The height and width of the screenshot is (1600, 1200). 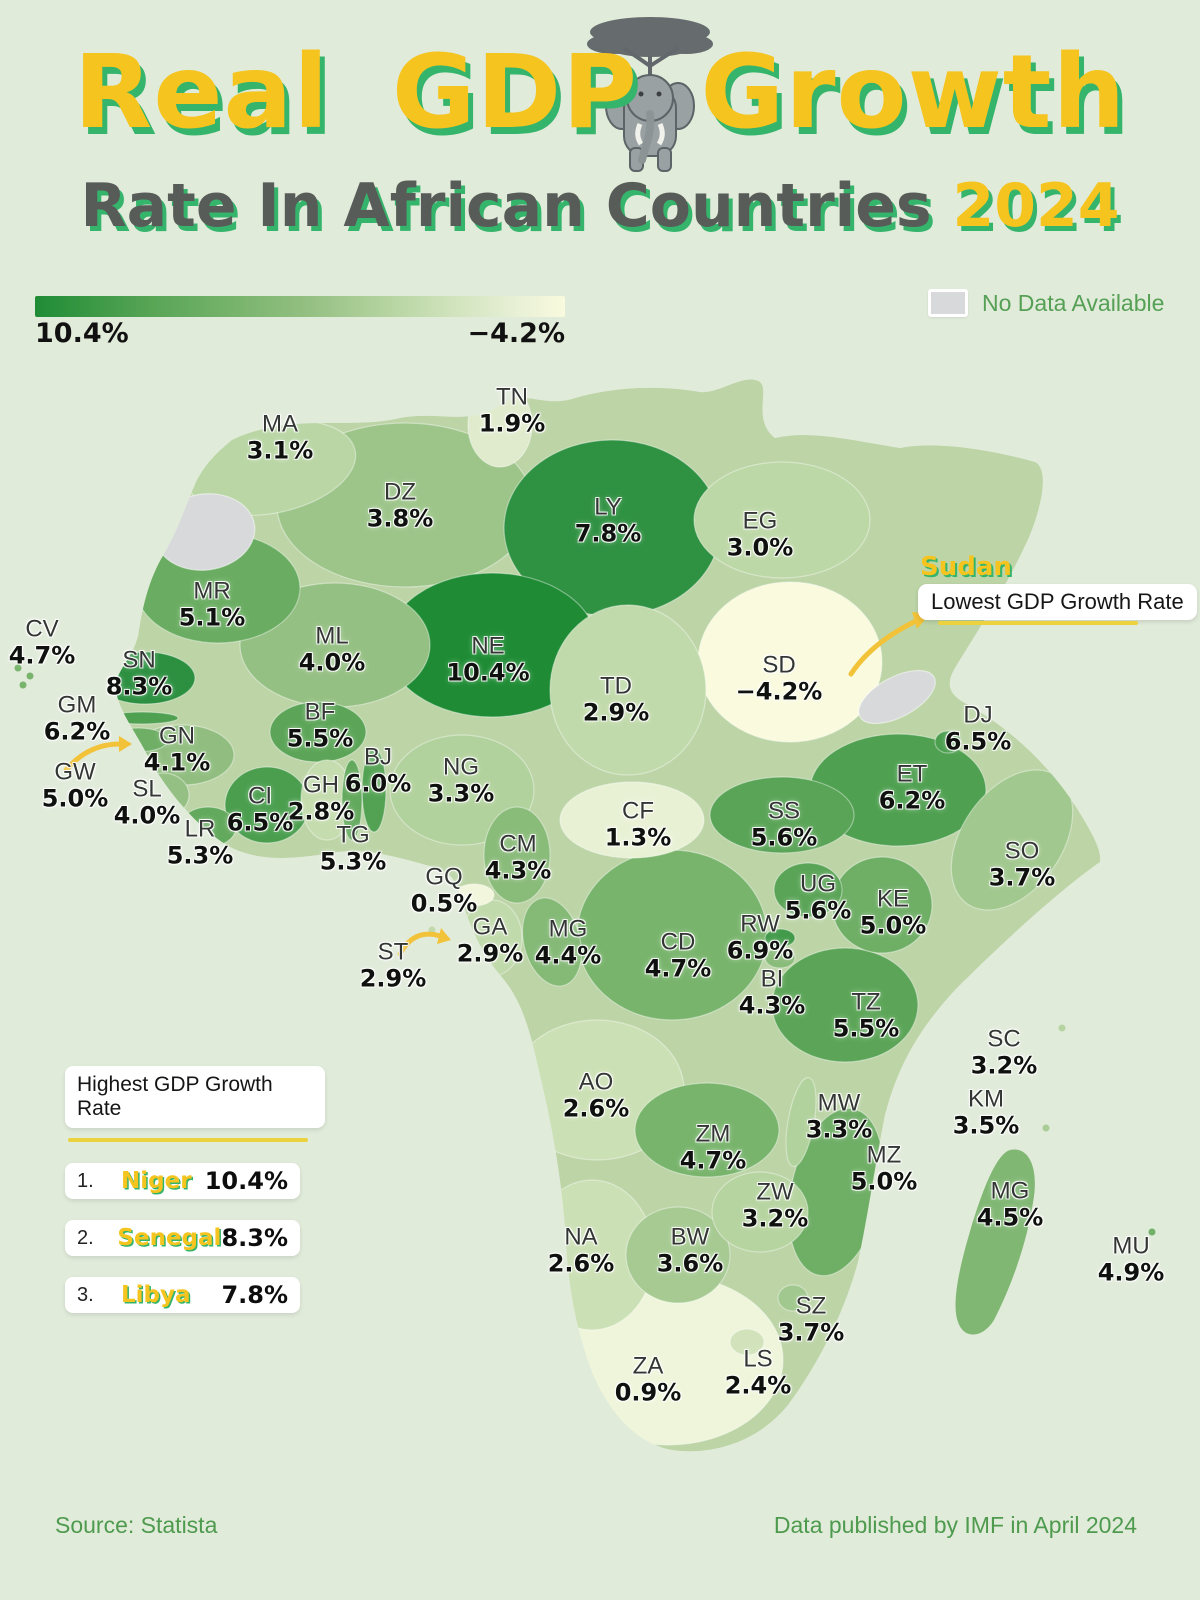 What do you see at coordinates (678, 1255) in the screenshot?
I see `country-patch-BW` at bounding box center [678, 1255].